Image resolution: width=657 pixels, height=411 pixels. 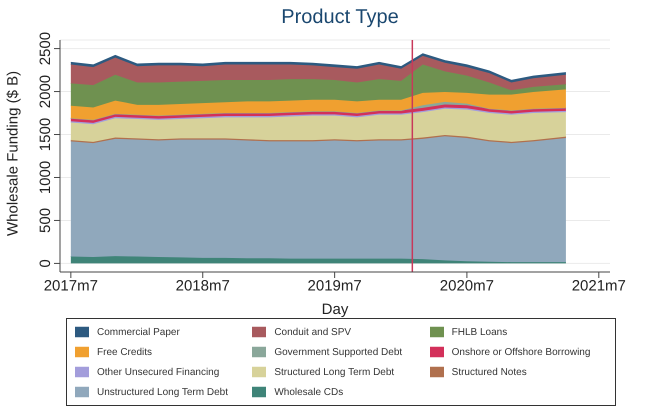 I want to click on legend-label: Wholesale CDs, so click(x=309, y=392).